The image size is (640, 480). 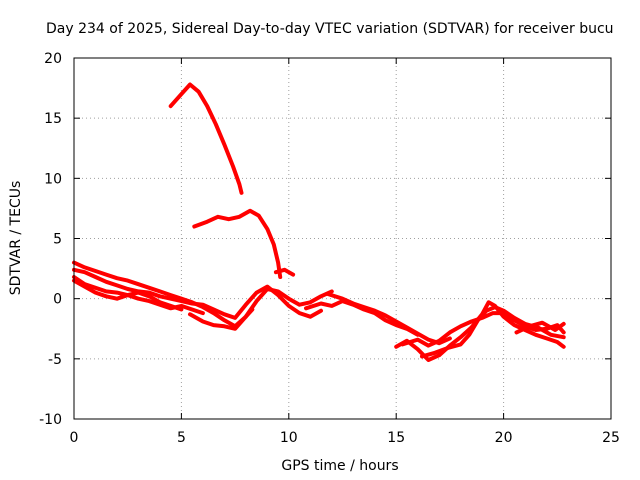 I want to click on x-tick-label: 25, so click(x=611, y=438).